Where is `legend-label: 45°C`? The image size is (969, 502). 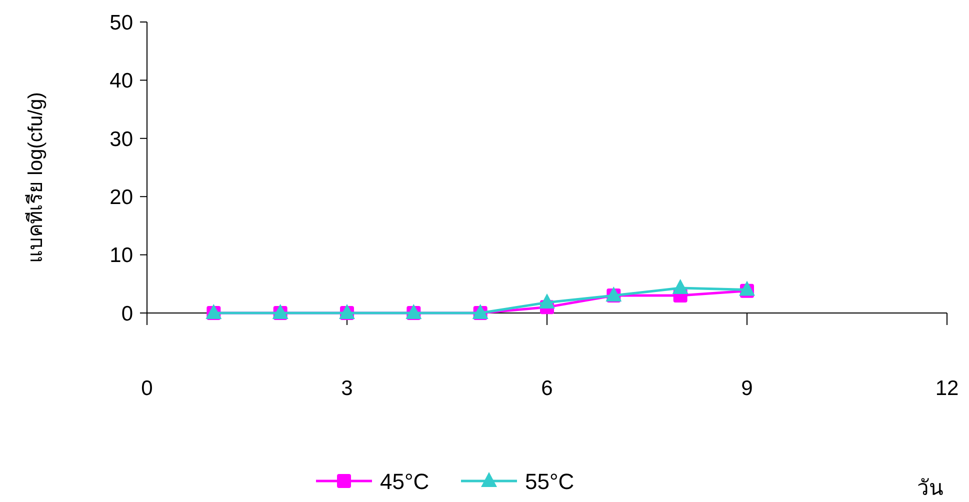
legend-label: 45°C is located at coordinates (405, 481).